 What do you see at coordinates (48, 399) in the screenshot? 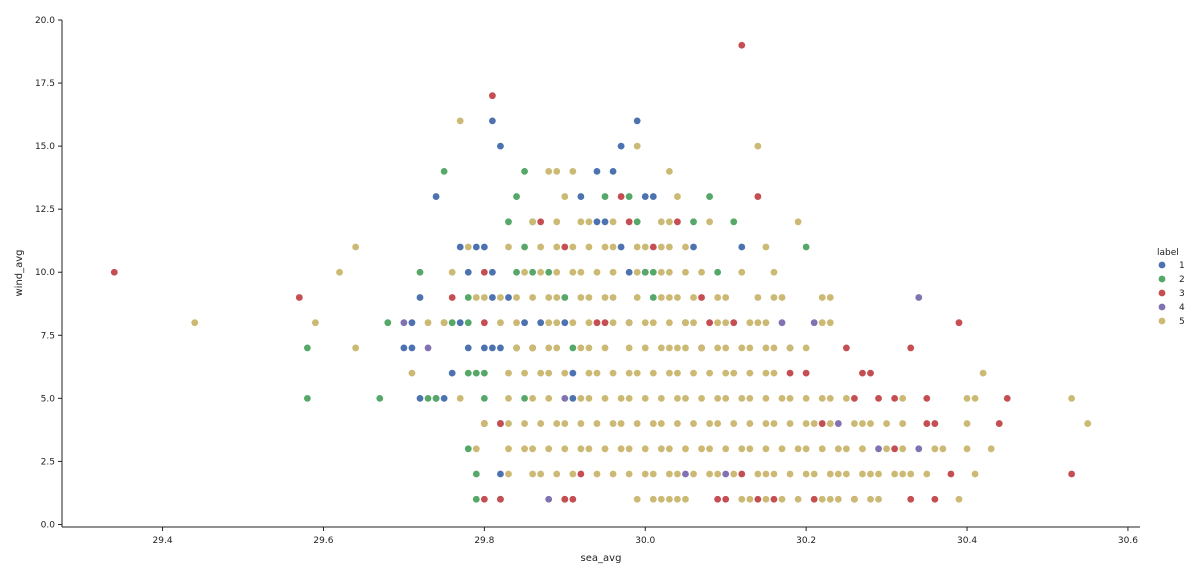
I see `y-tick-label: 5.0` at bounding box center [48, 399].